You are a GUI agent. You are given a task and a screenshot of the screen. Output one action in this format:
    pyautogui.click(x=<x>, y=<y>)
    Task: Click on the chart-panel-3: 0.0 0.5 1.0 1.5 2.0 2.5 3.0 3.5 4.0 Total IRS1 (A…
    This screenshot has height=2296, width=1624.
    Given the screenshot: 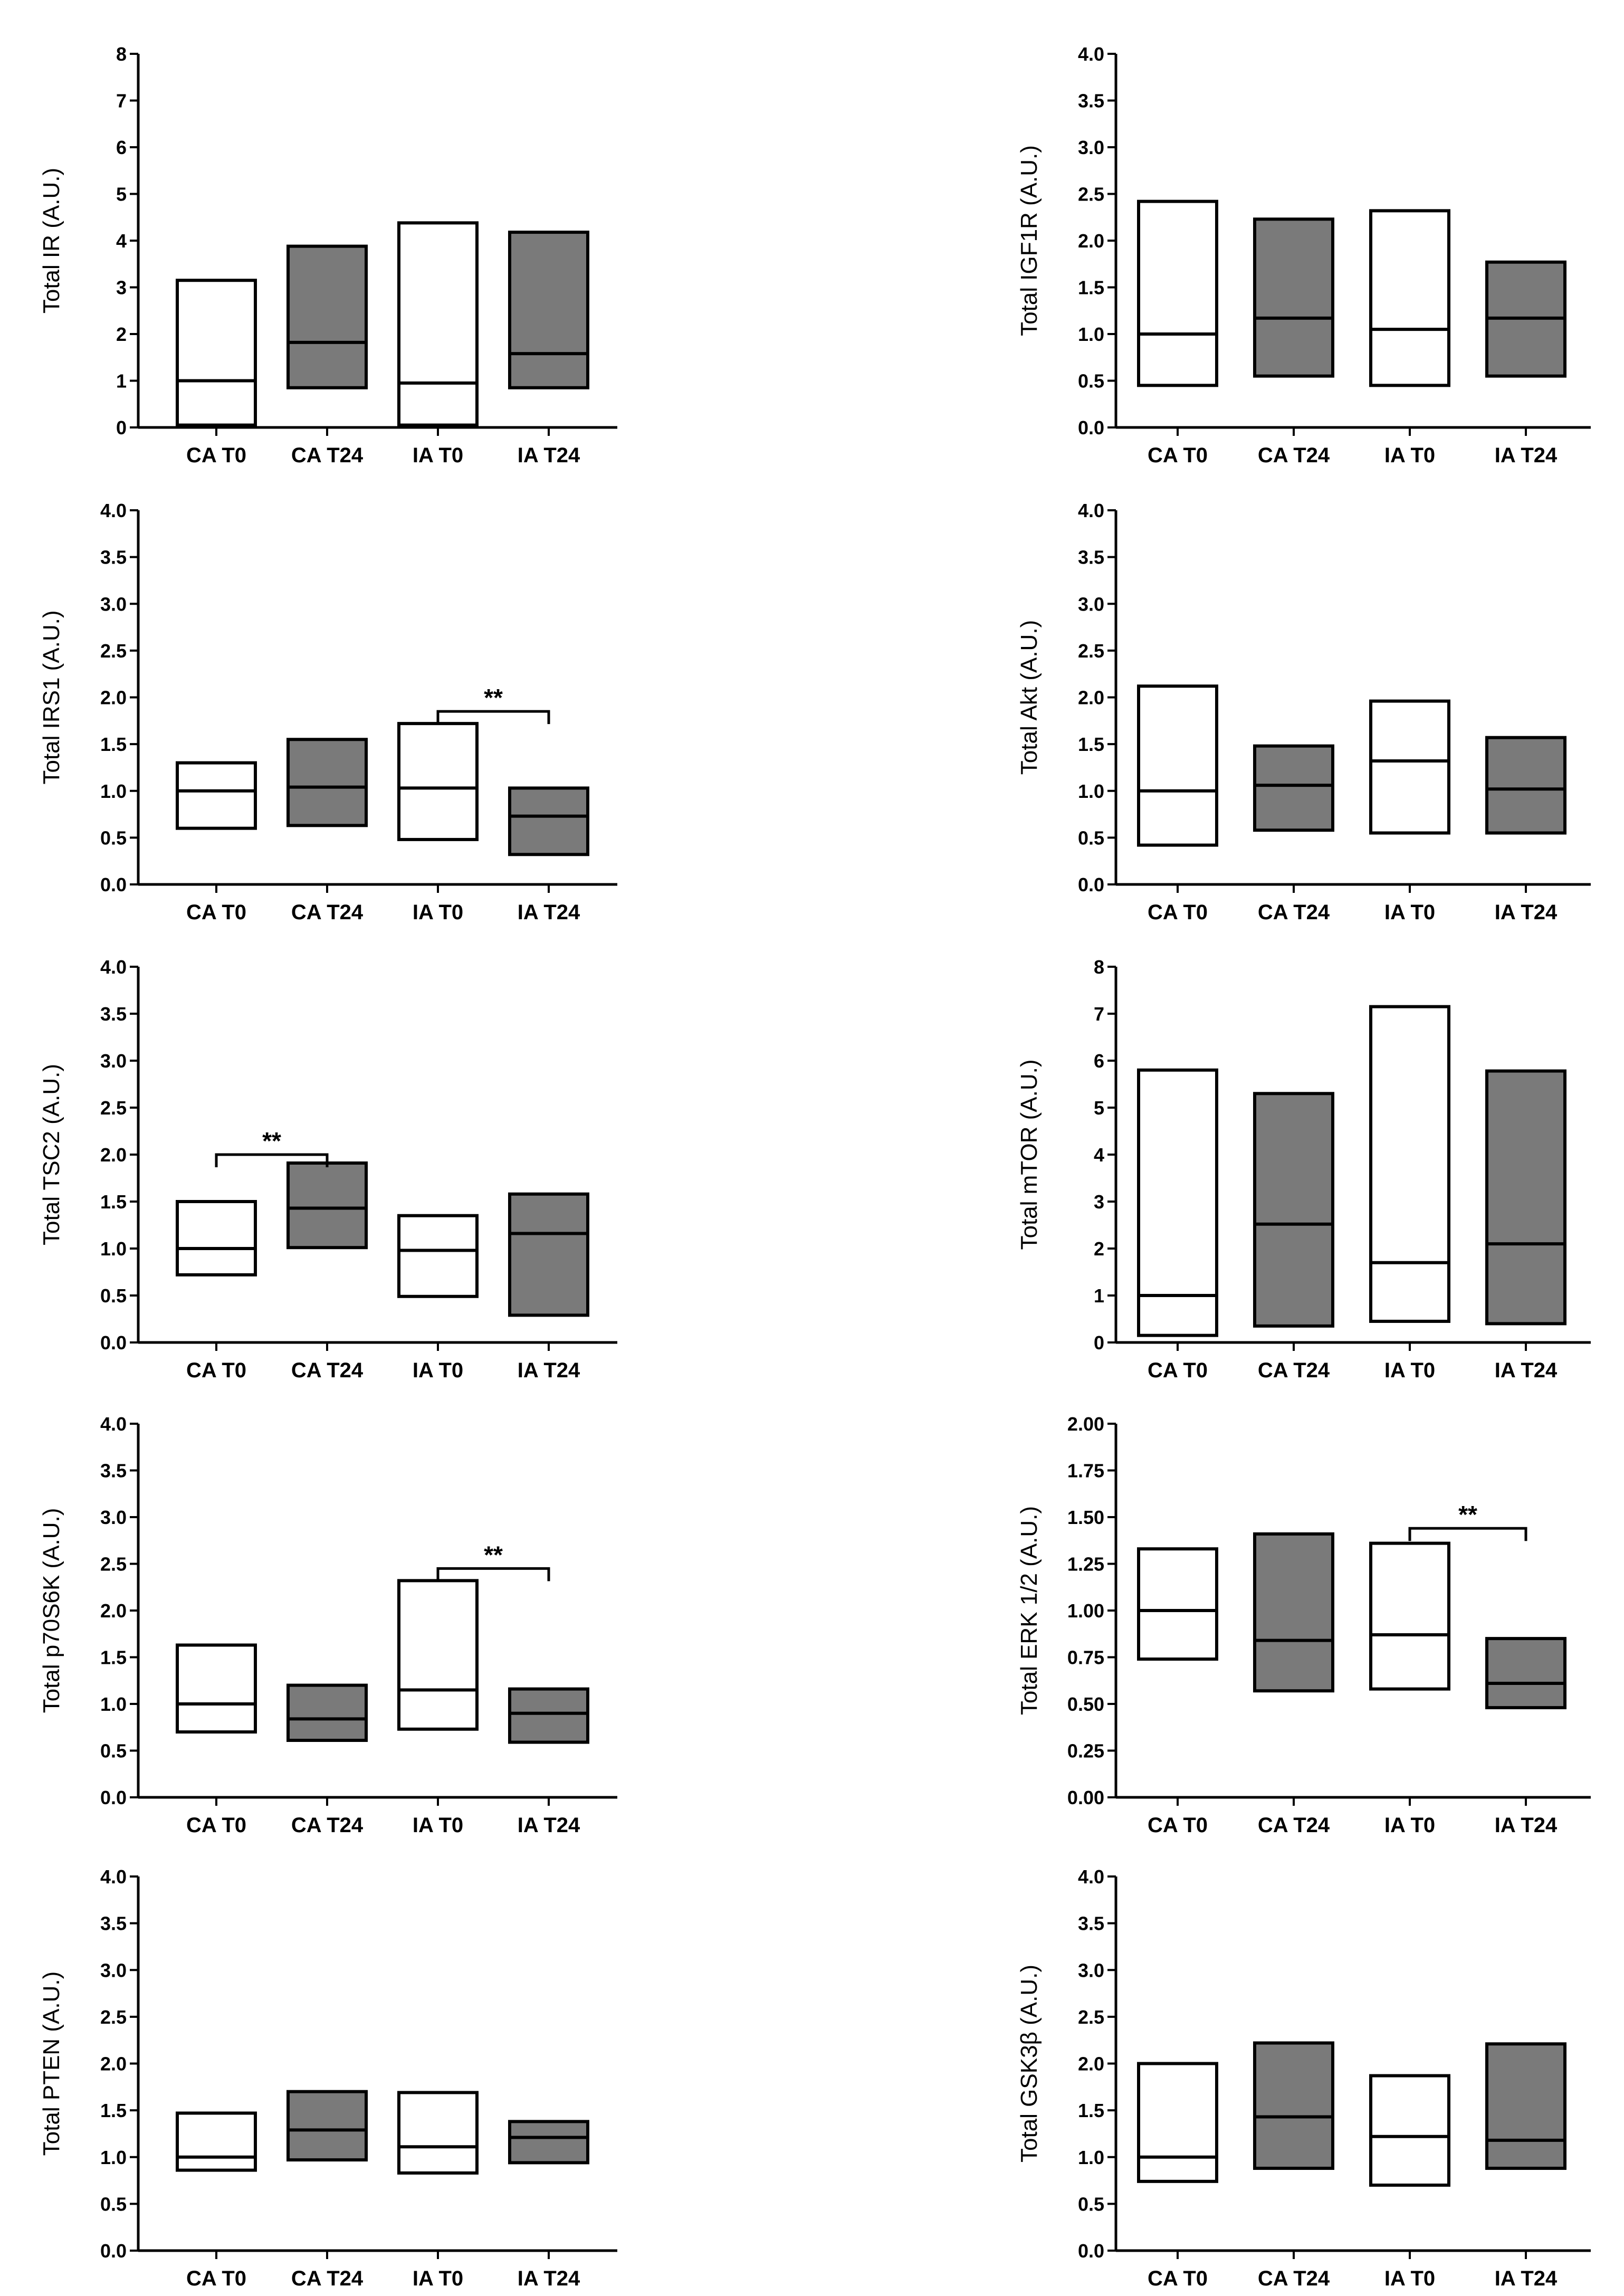 What is the action you would take?
    pyautogui.click(x=328, y=712)
    